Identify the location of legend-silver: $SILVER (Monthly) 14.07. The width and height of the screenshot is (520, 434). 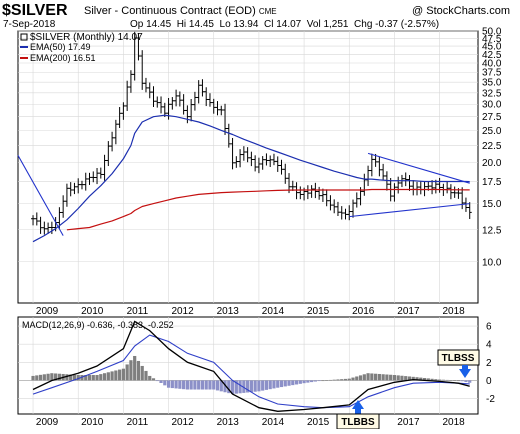
(86, 37).